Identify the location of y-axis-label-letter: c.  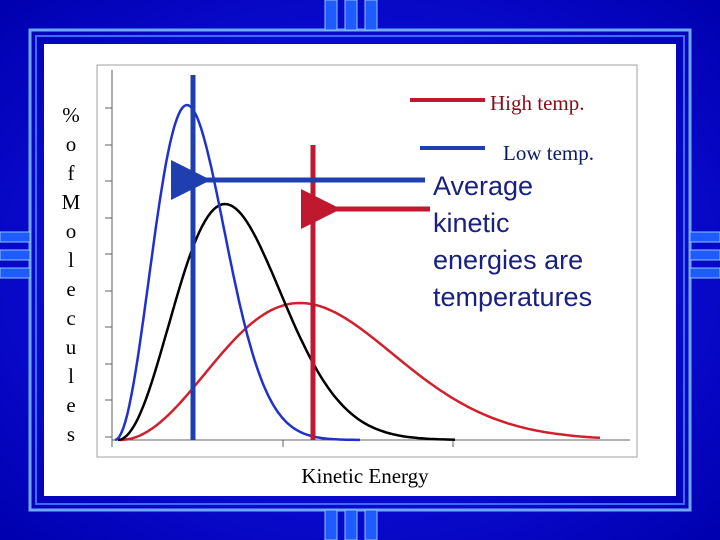
(70, 318).